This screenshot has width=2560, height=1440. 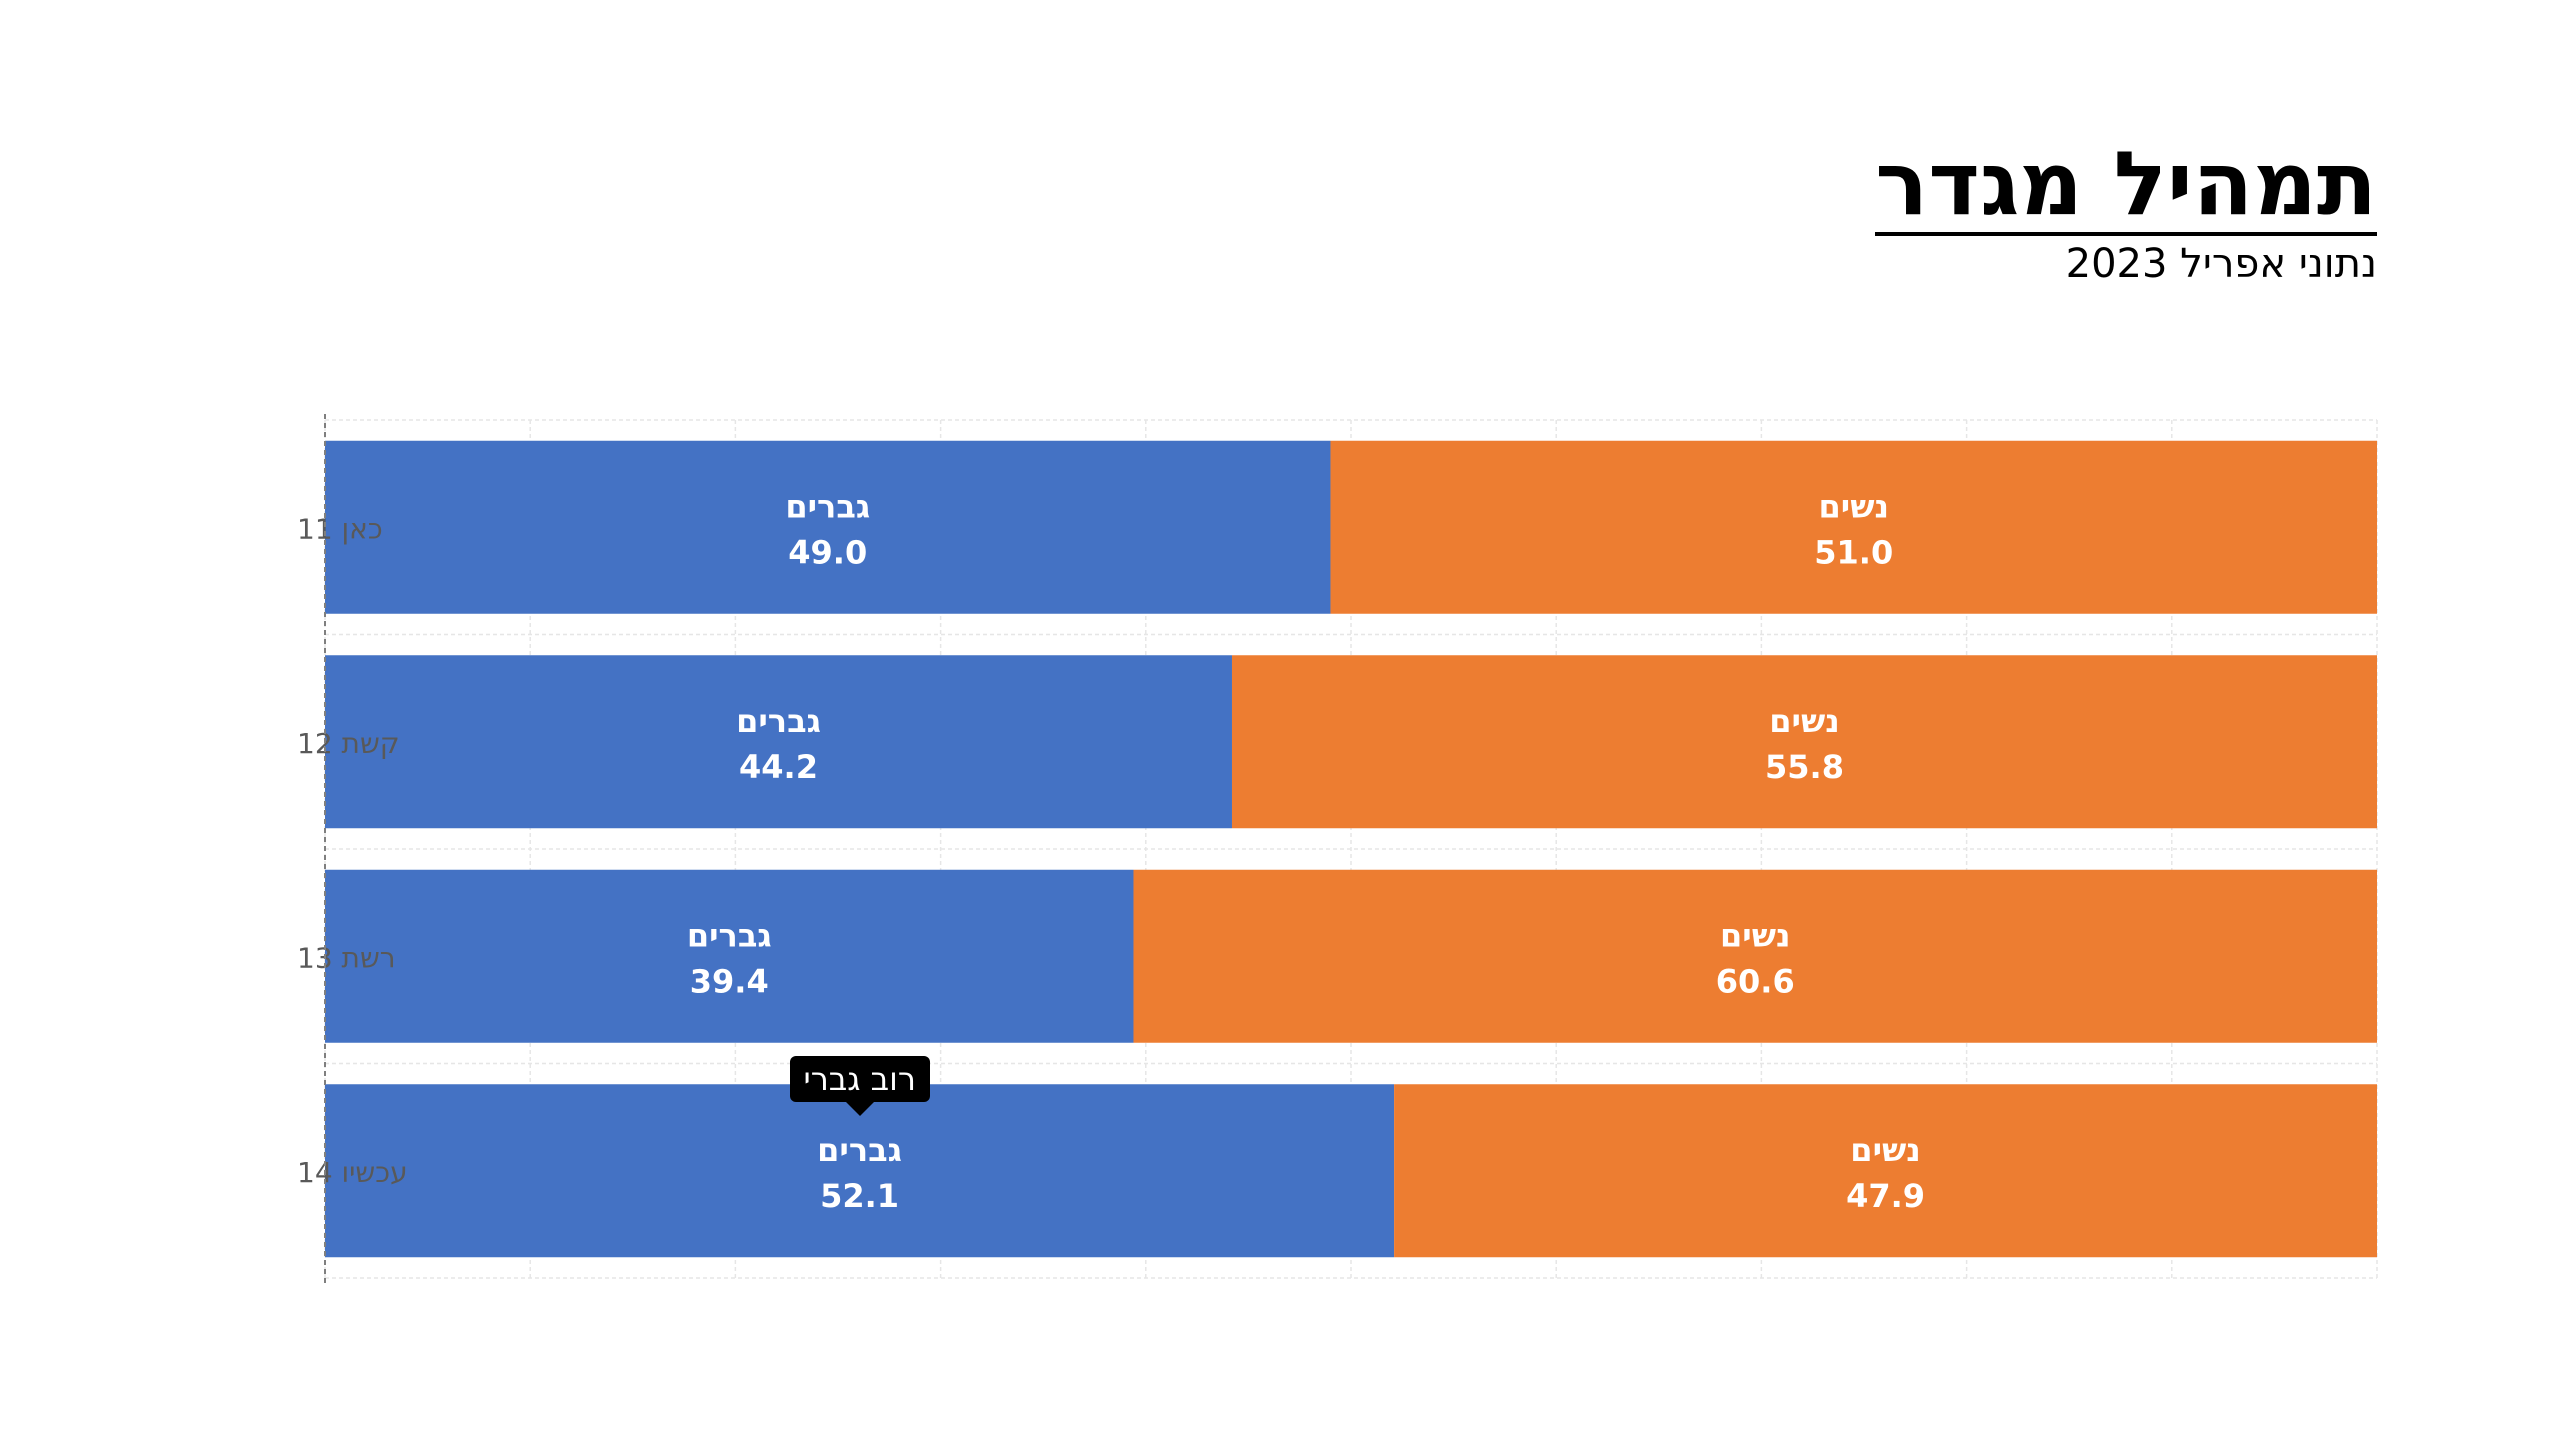 What do you see at coordinates (1755, 981) in the screenshot?
I see `bar-segment-value-label: 60.6` at bounding box center [1755, 981].